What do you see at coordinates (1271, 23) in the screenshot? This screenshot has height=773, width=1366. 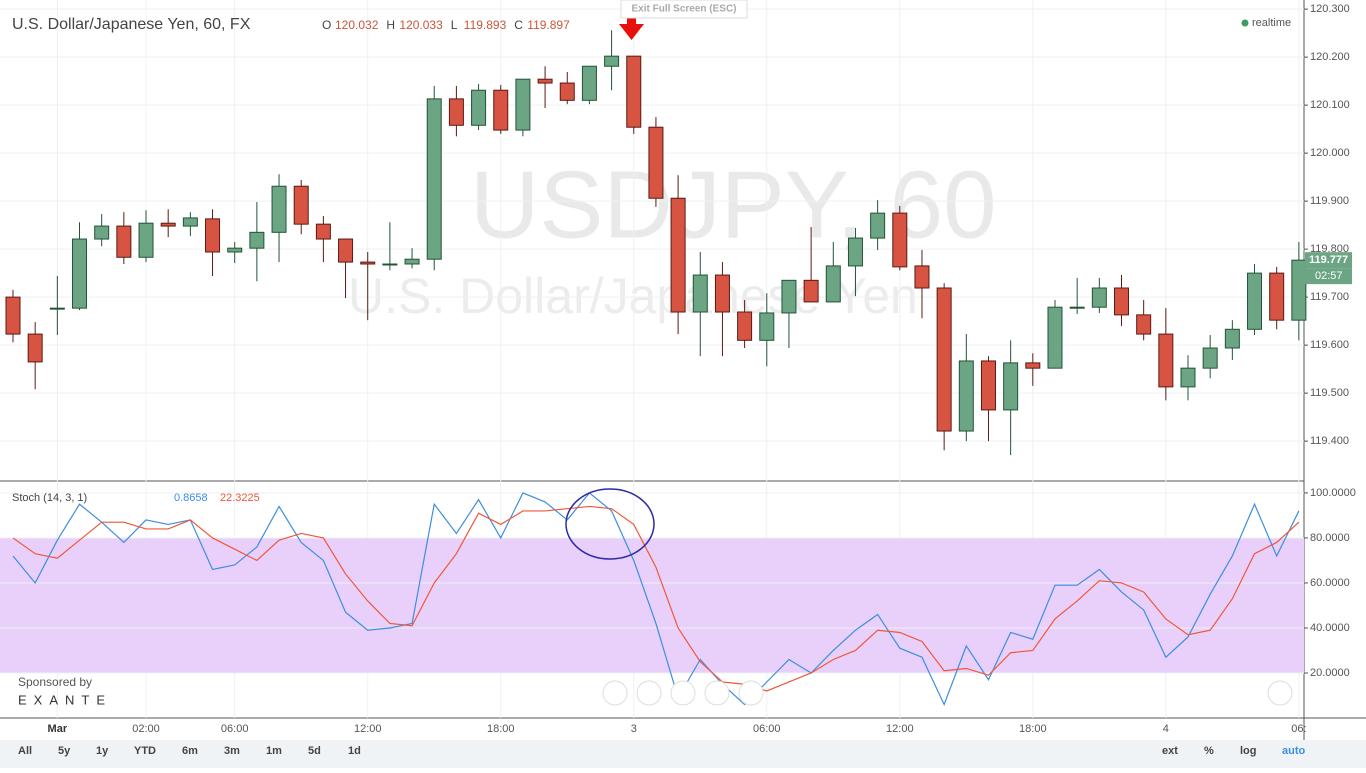 I see `status: realtime` at bounding box center [1271, 23].